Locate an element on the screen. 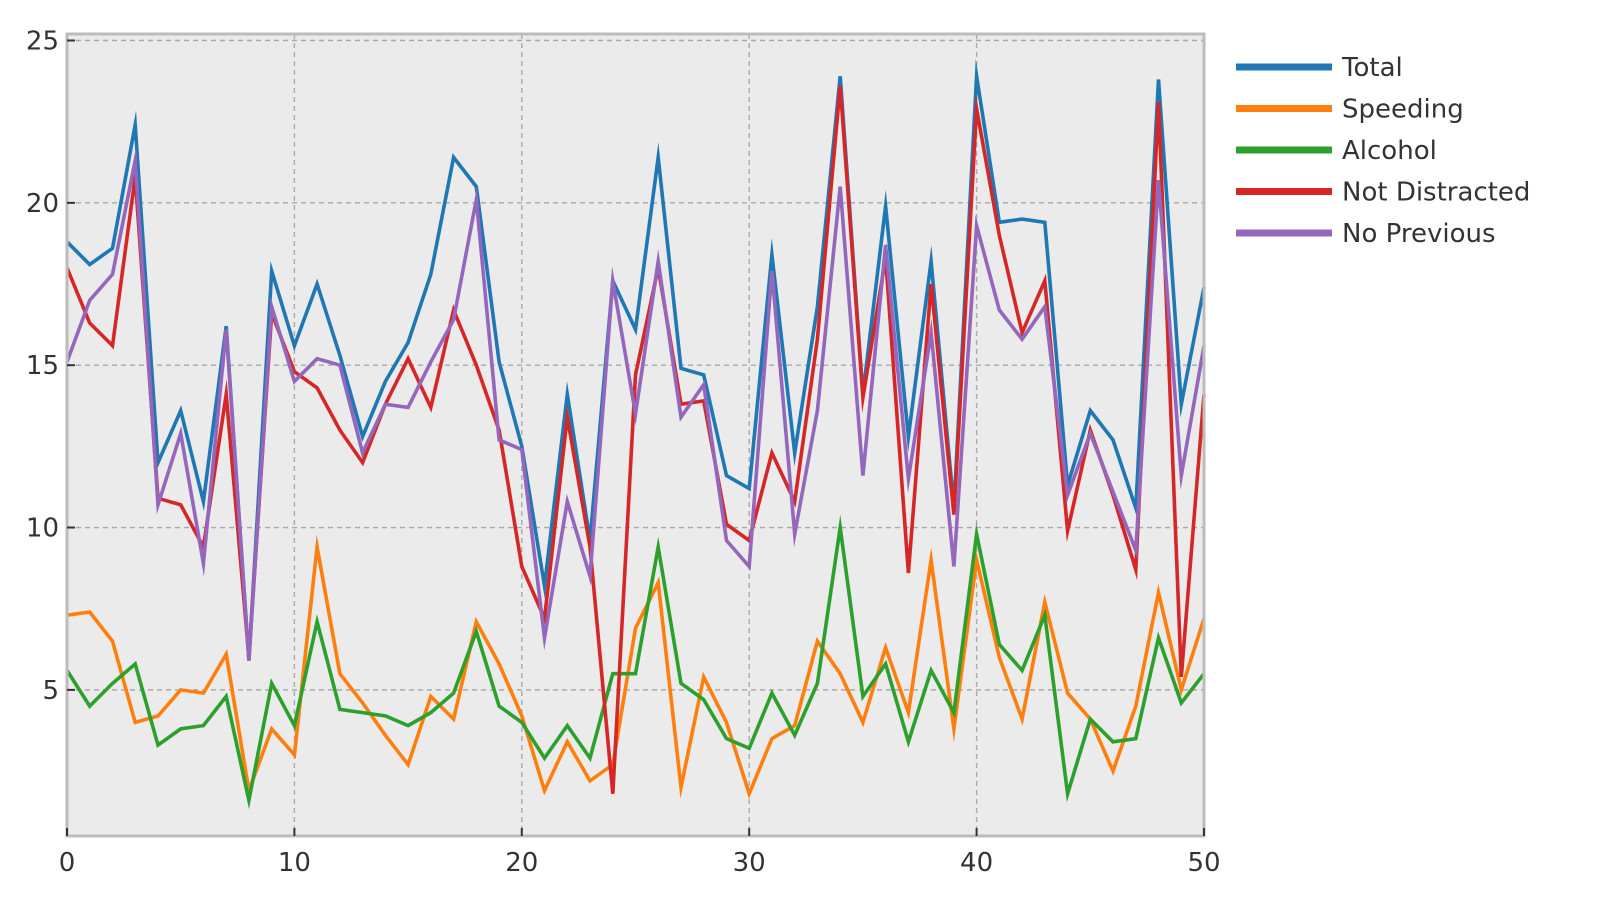  y-tick-label: 25 is located at coordinates (42, 41).